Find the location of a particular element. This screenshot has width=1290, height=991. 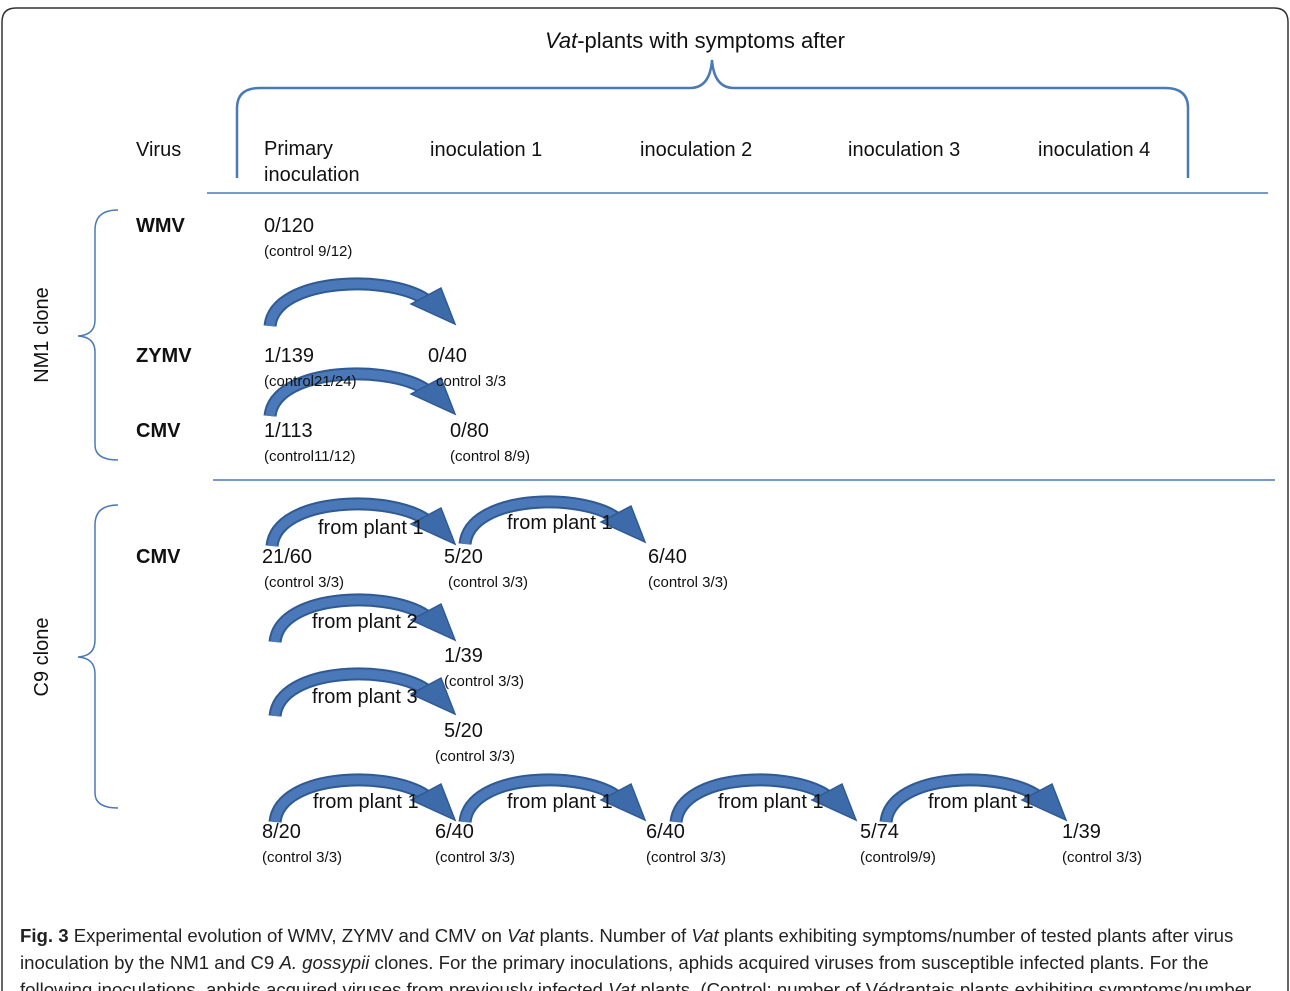

column-header: inoculation 2 is located at coordinates (696, 150).